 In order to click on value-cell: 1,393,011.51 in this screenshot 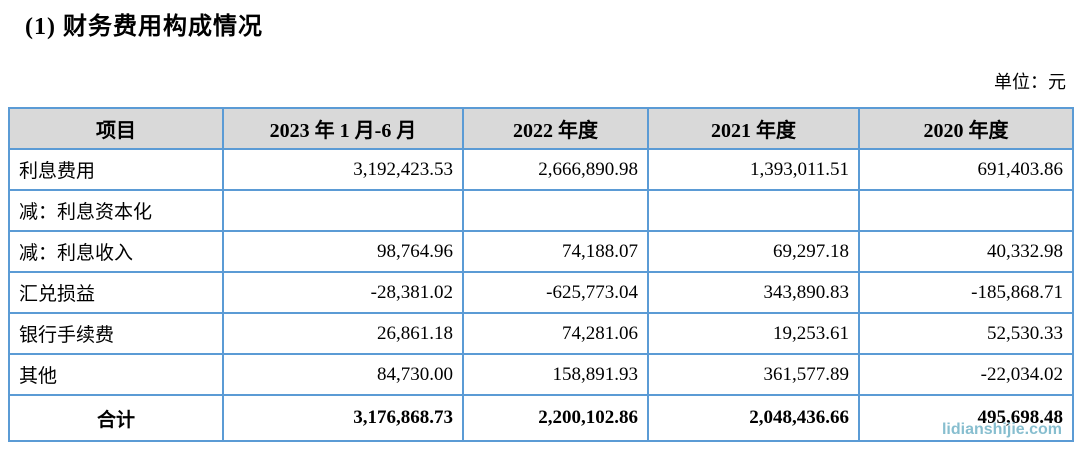, I will do `click(753, 169)`.